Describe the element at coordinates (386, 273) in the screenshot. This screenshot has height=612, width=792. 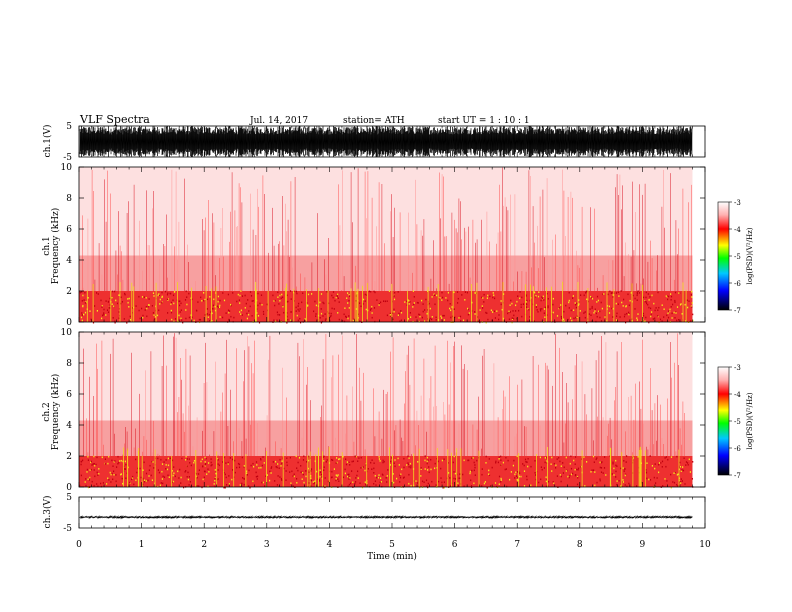
I see `spectrogram-band` at that location.